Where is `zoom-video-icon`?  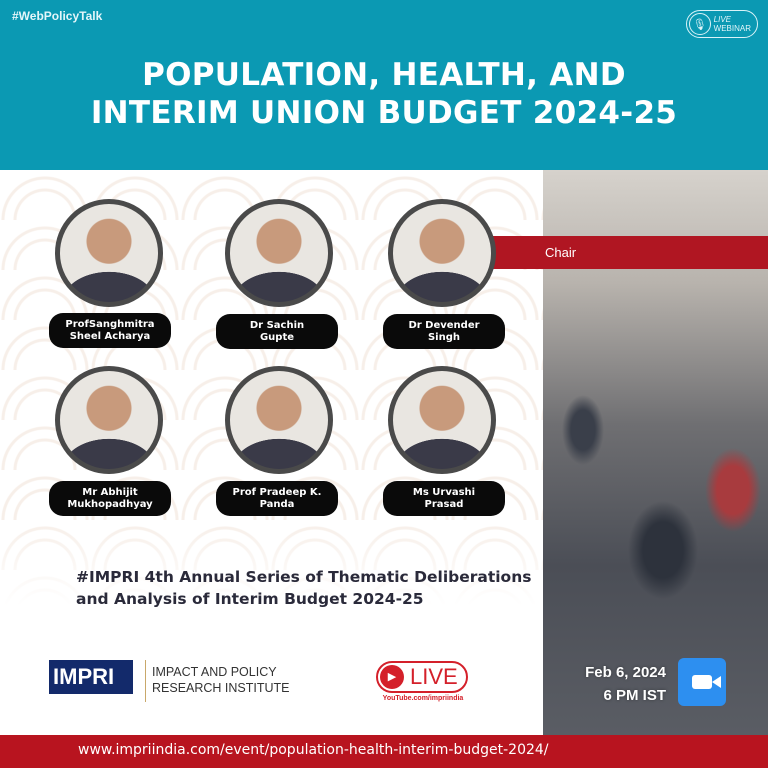
zoom-video-icon is located at coordinates (702, 682).